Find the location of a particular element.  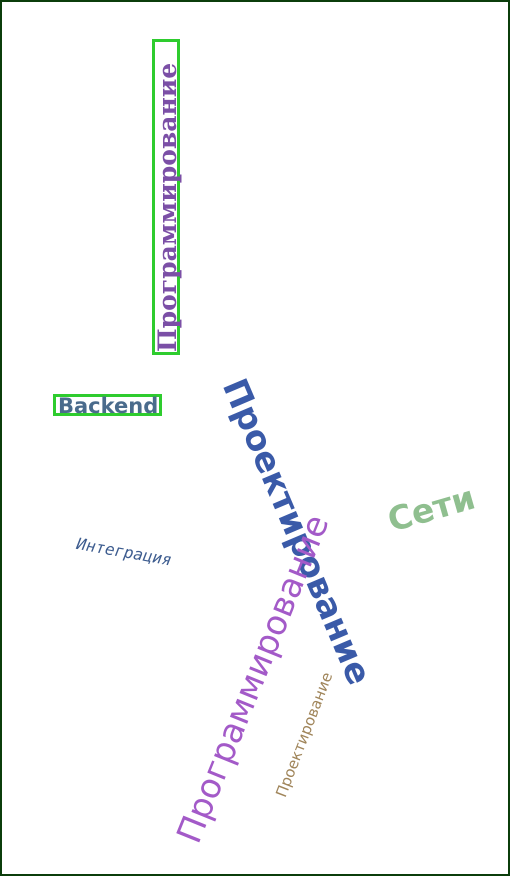

word-programming-diagonal: Программирование is located at coordinates (253, 679).